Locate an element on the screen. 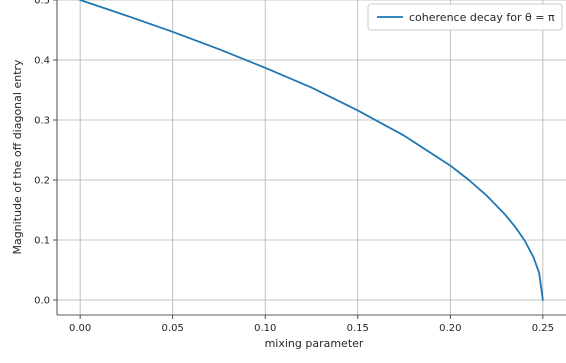  x-axis-label: mixing parameter is located at coordinates (314, 343).